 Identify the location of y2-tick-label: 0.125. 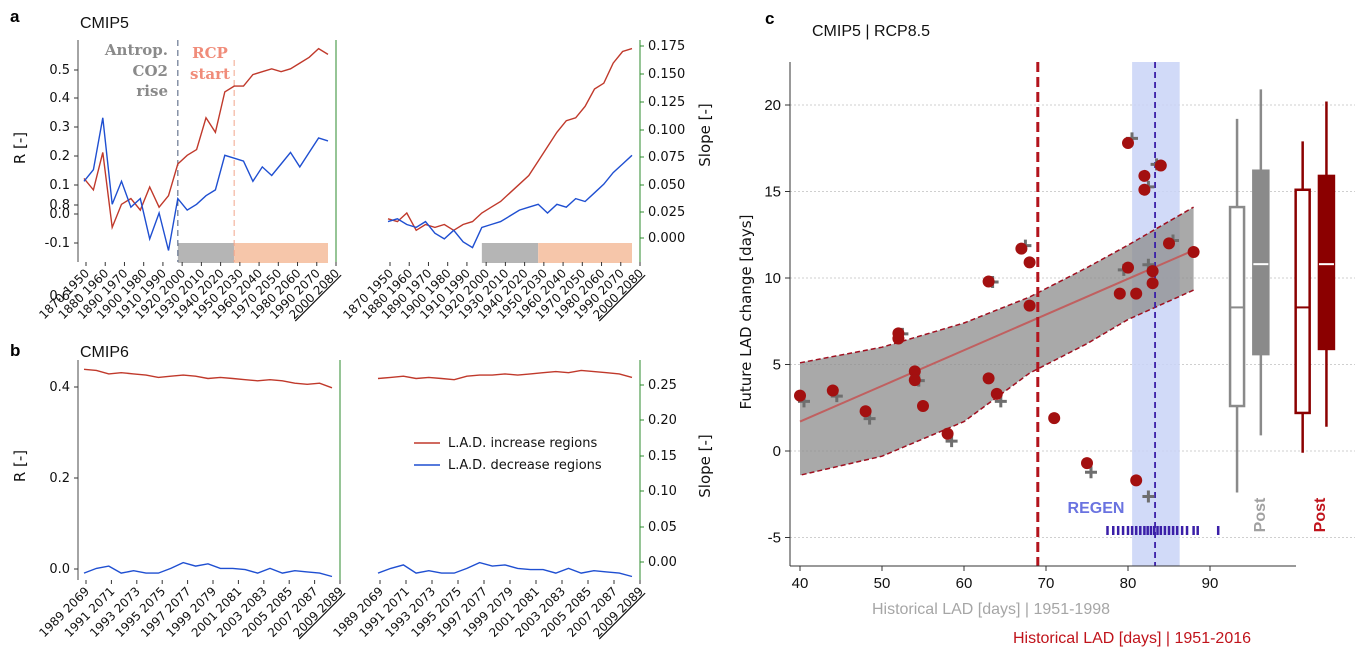
(666, 102).